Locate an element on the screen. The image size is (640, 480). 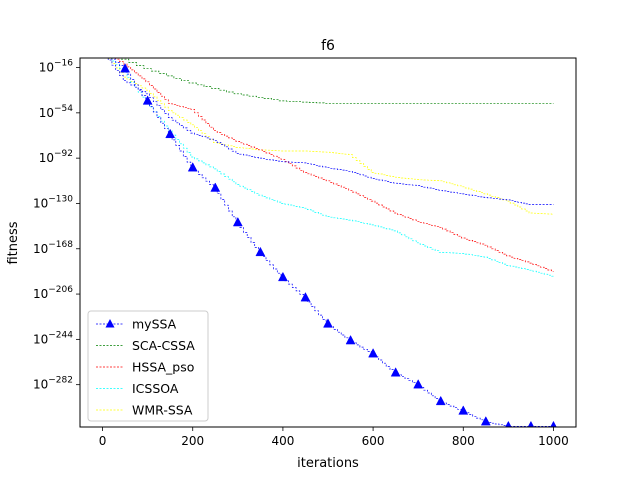
y-tick-exponent: −54 is located at coordinates (63, 109).